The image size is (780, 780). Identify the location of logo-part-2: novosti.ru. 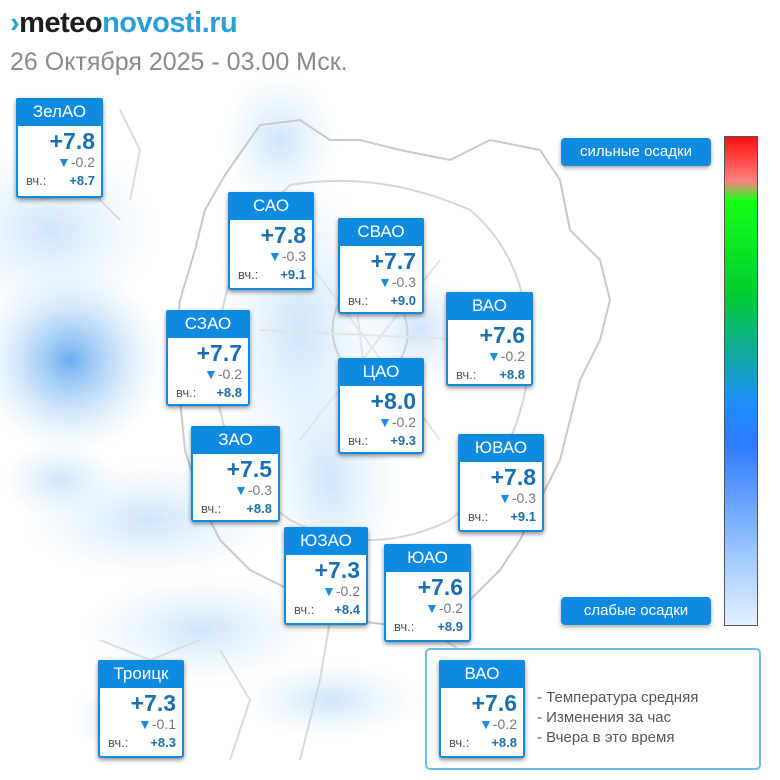
(170, 23).